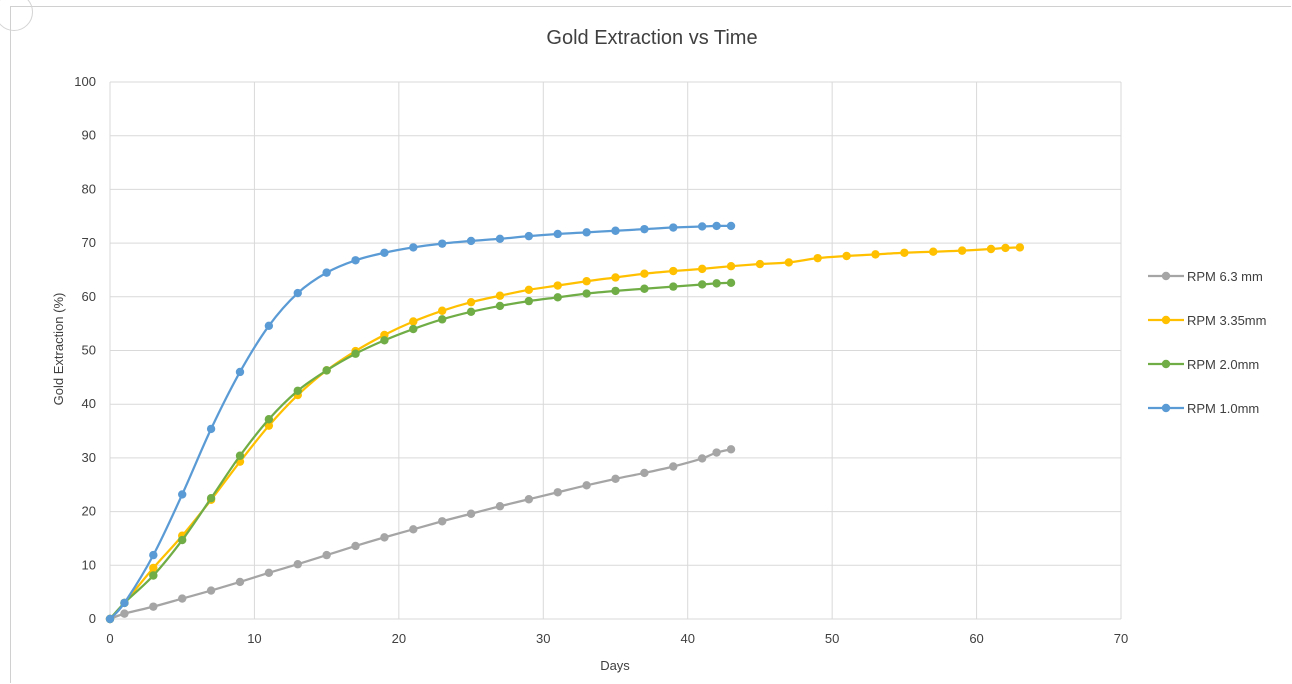 Image resolution: width=1292 pixels, height=684 pixels. I want to click on series-line, so click(420, 534).